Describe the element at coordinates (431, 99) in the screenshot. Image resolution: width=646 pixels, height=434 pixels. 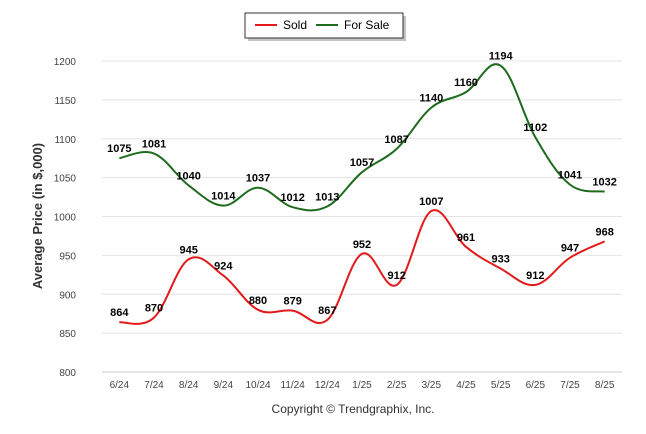
I see `data-label: 1140` at that location.